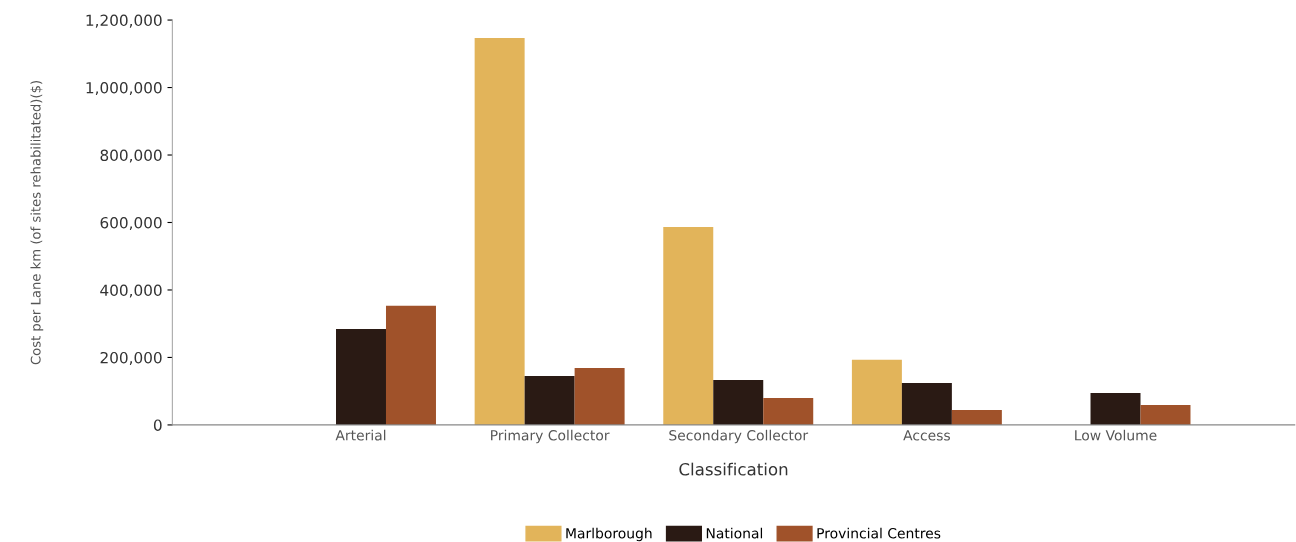  I want to click on y-tick-label: 1,000,000, so click(124, 89).